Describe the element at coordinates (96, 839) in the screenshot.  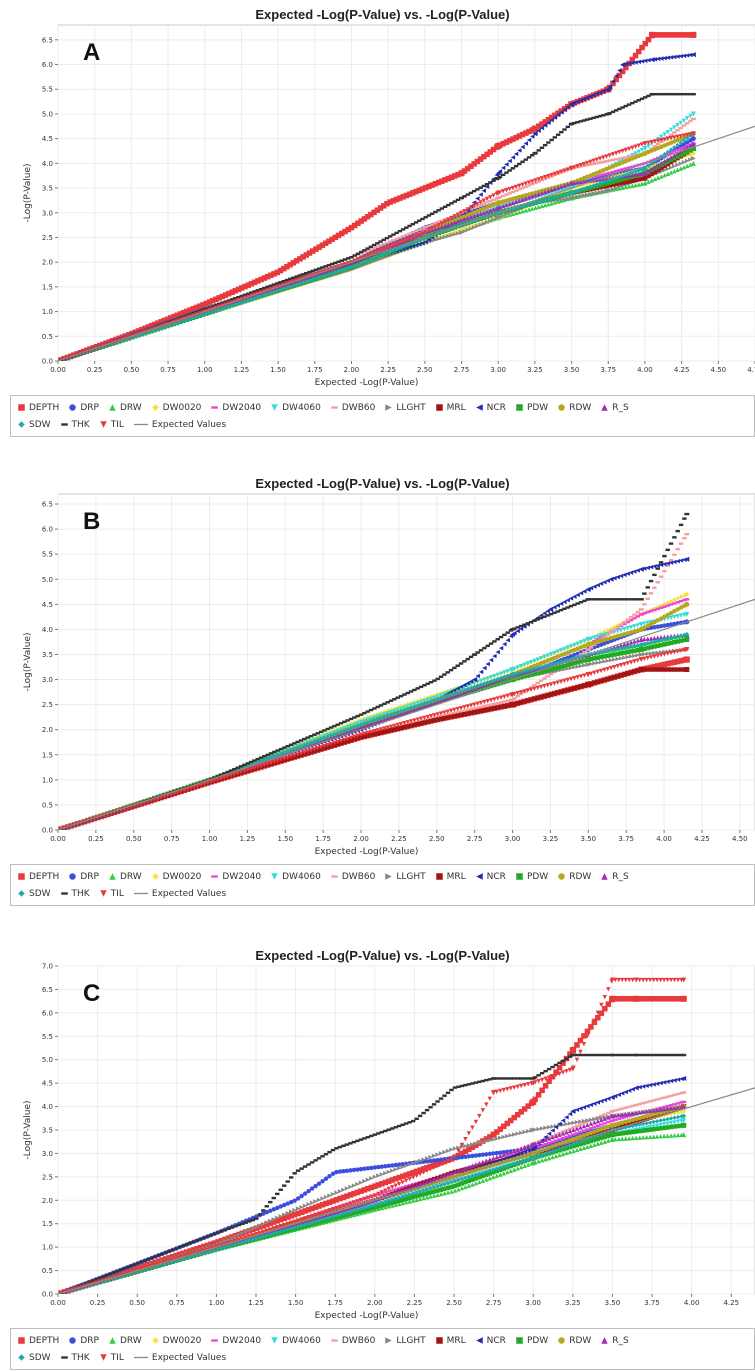
I see `x-tick-label: 0.25` at that location.